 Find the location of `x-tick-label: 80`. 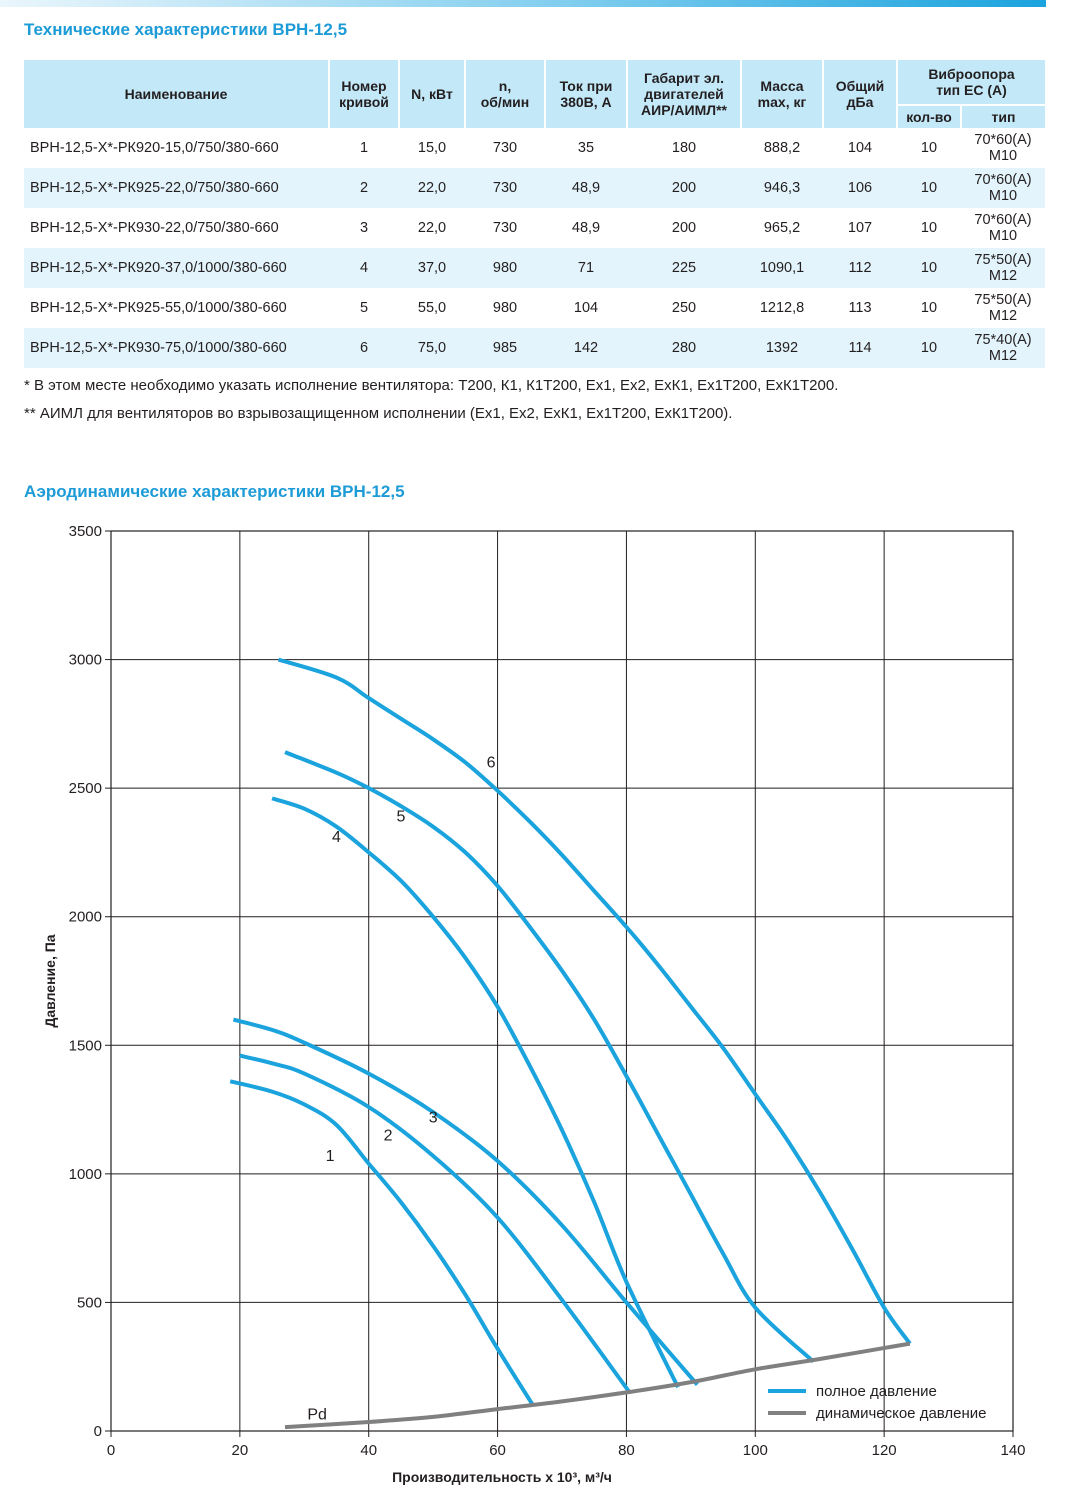

x-tick-label: 80 is located at coordinates (626, 1450).